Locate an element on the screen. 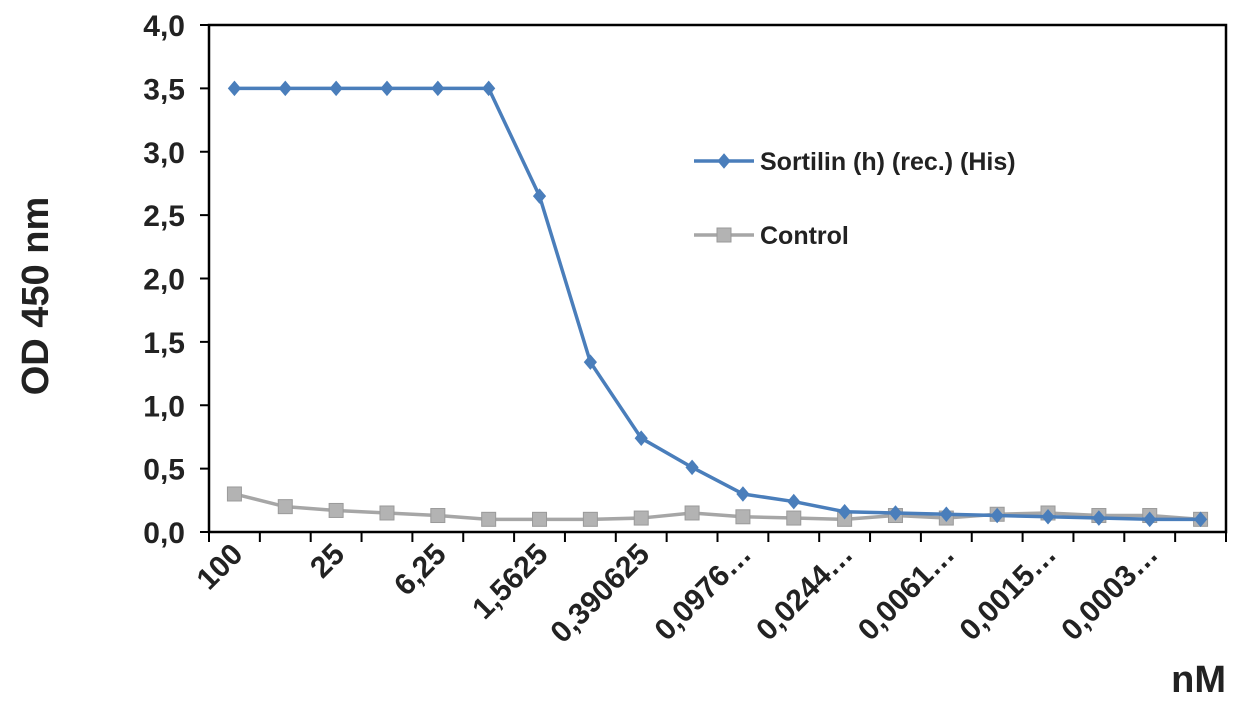  legend-item: Control is located at coordinates (771, 236).